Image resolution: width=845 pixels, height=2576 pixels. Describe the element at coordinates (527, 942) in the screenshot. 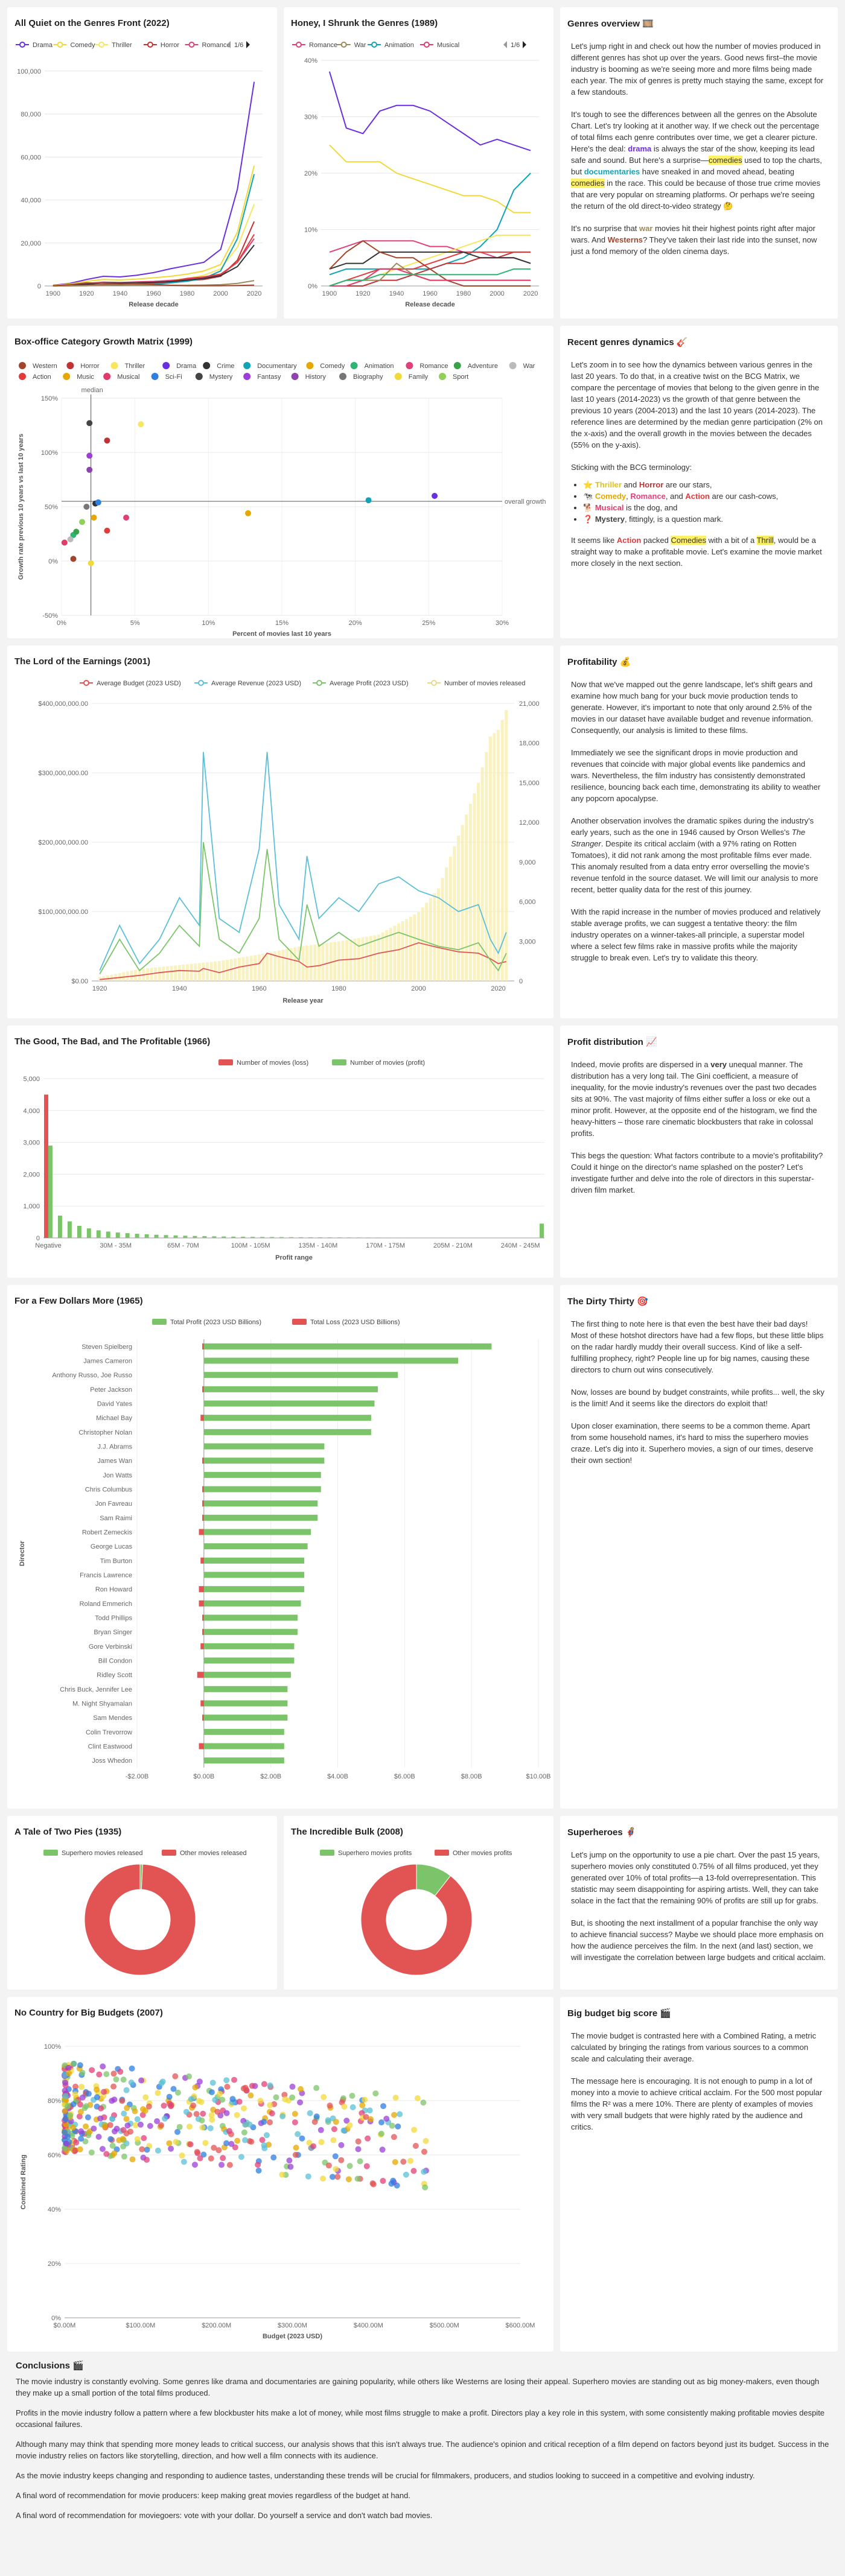

I see `y2-tick-label: 3,000` at that location.